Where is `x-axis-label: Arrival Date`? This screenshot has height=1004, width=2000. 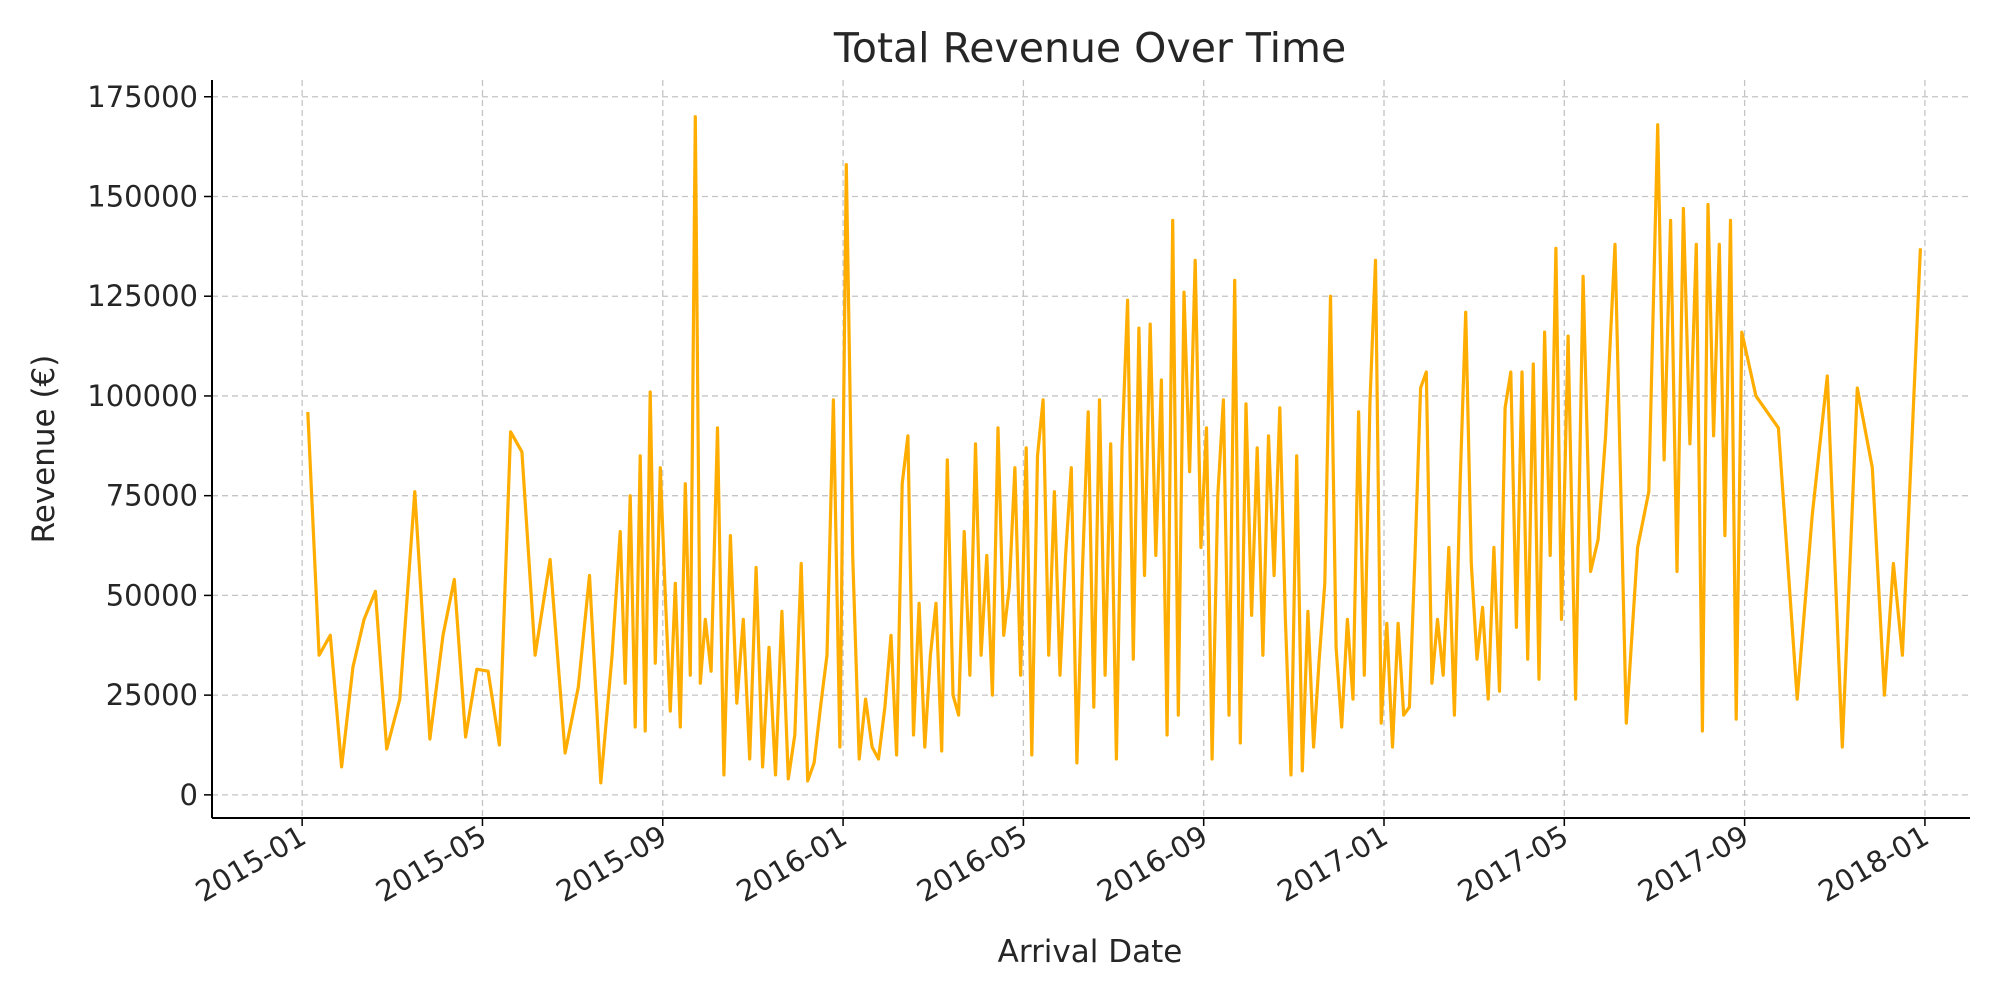
x-axis-label: Arrival Date is located at coordinates (1090, 952).